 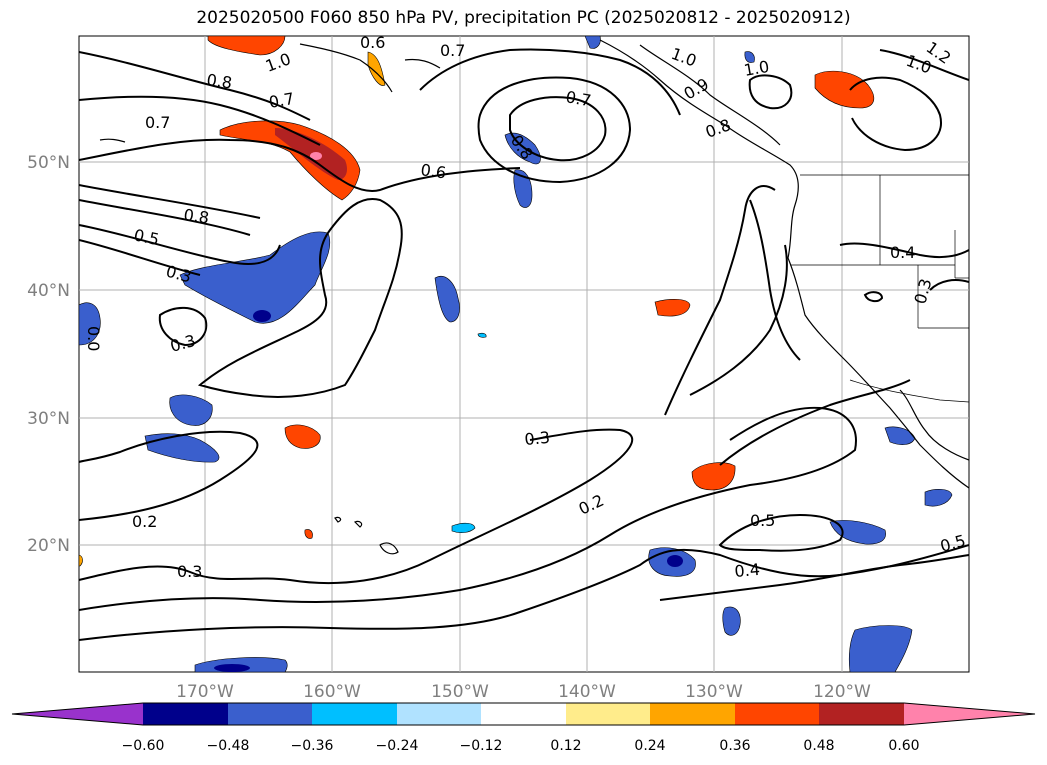 What do you see at coordinates (397, 746) in the screenshot?
I see `colorbar-tick: −0.24` at bounding box center [397, 746].